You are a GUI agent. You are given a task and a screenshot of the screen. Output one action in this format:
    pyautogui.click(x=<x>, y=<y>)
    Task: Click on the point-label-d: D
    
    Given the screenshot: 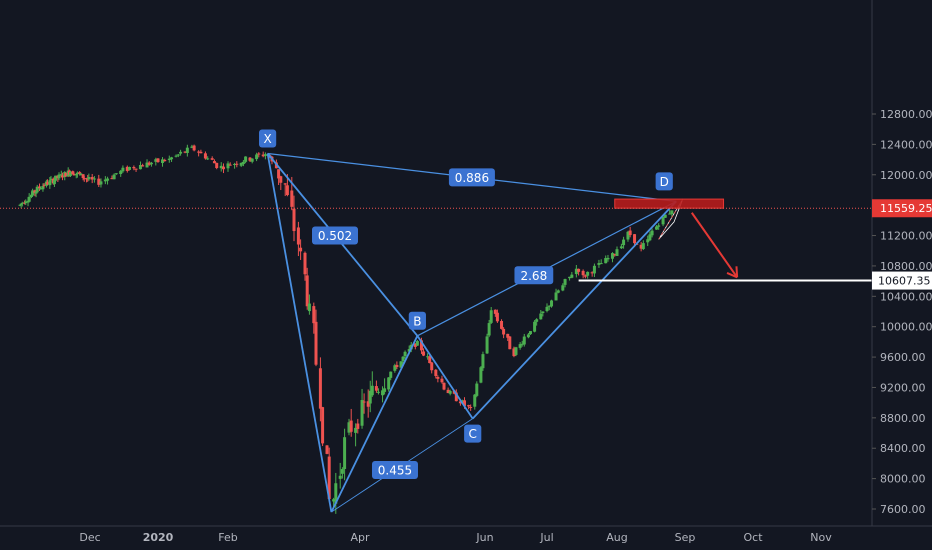 What is the action you would take?
    pyautogui.click(x=664, y=182)
    